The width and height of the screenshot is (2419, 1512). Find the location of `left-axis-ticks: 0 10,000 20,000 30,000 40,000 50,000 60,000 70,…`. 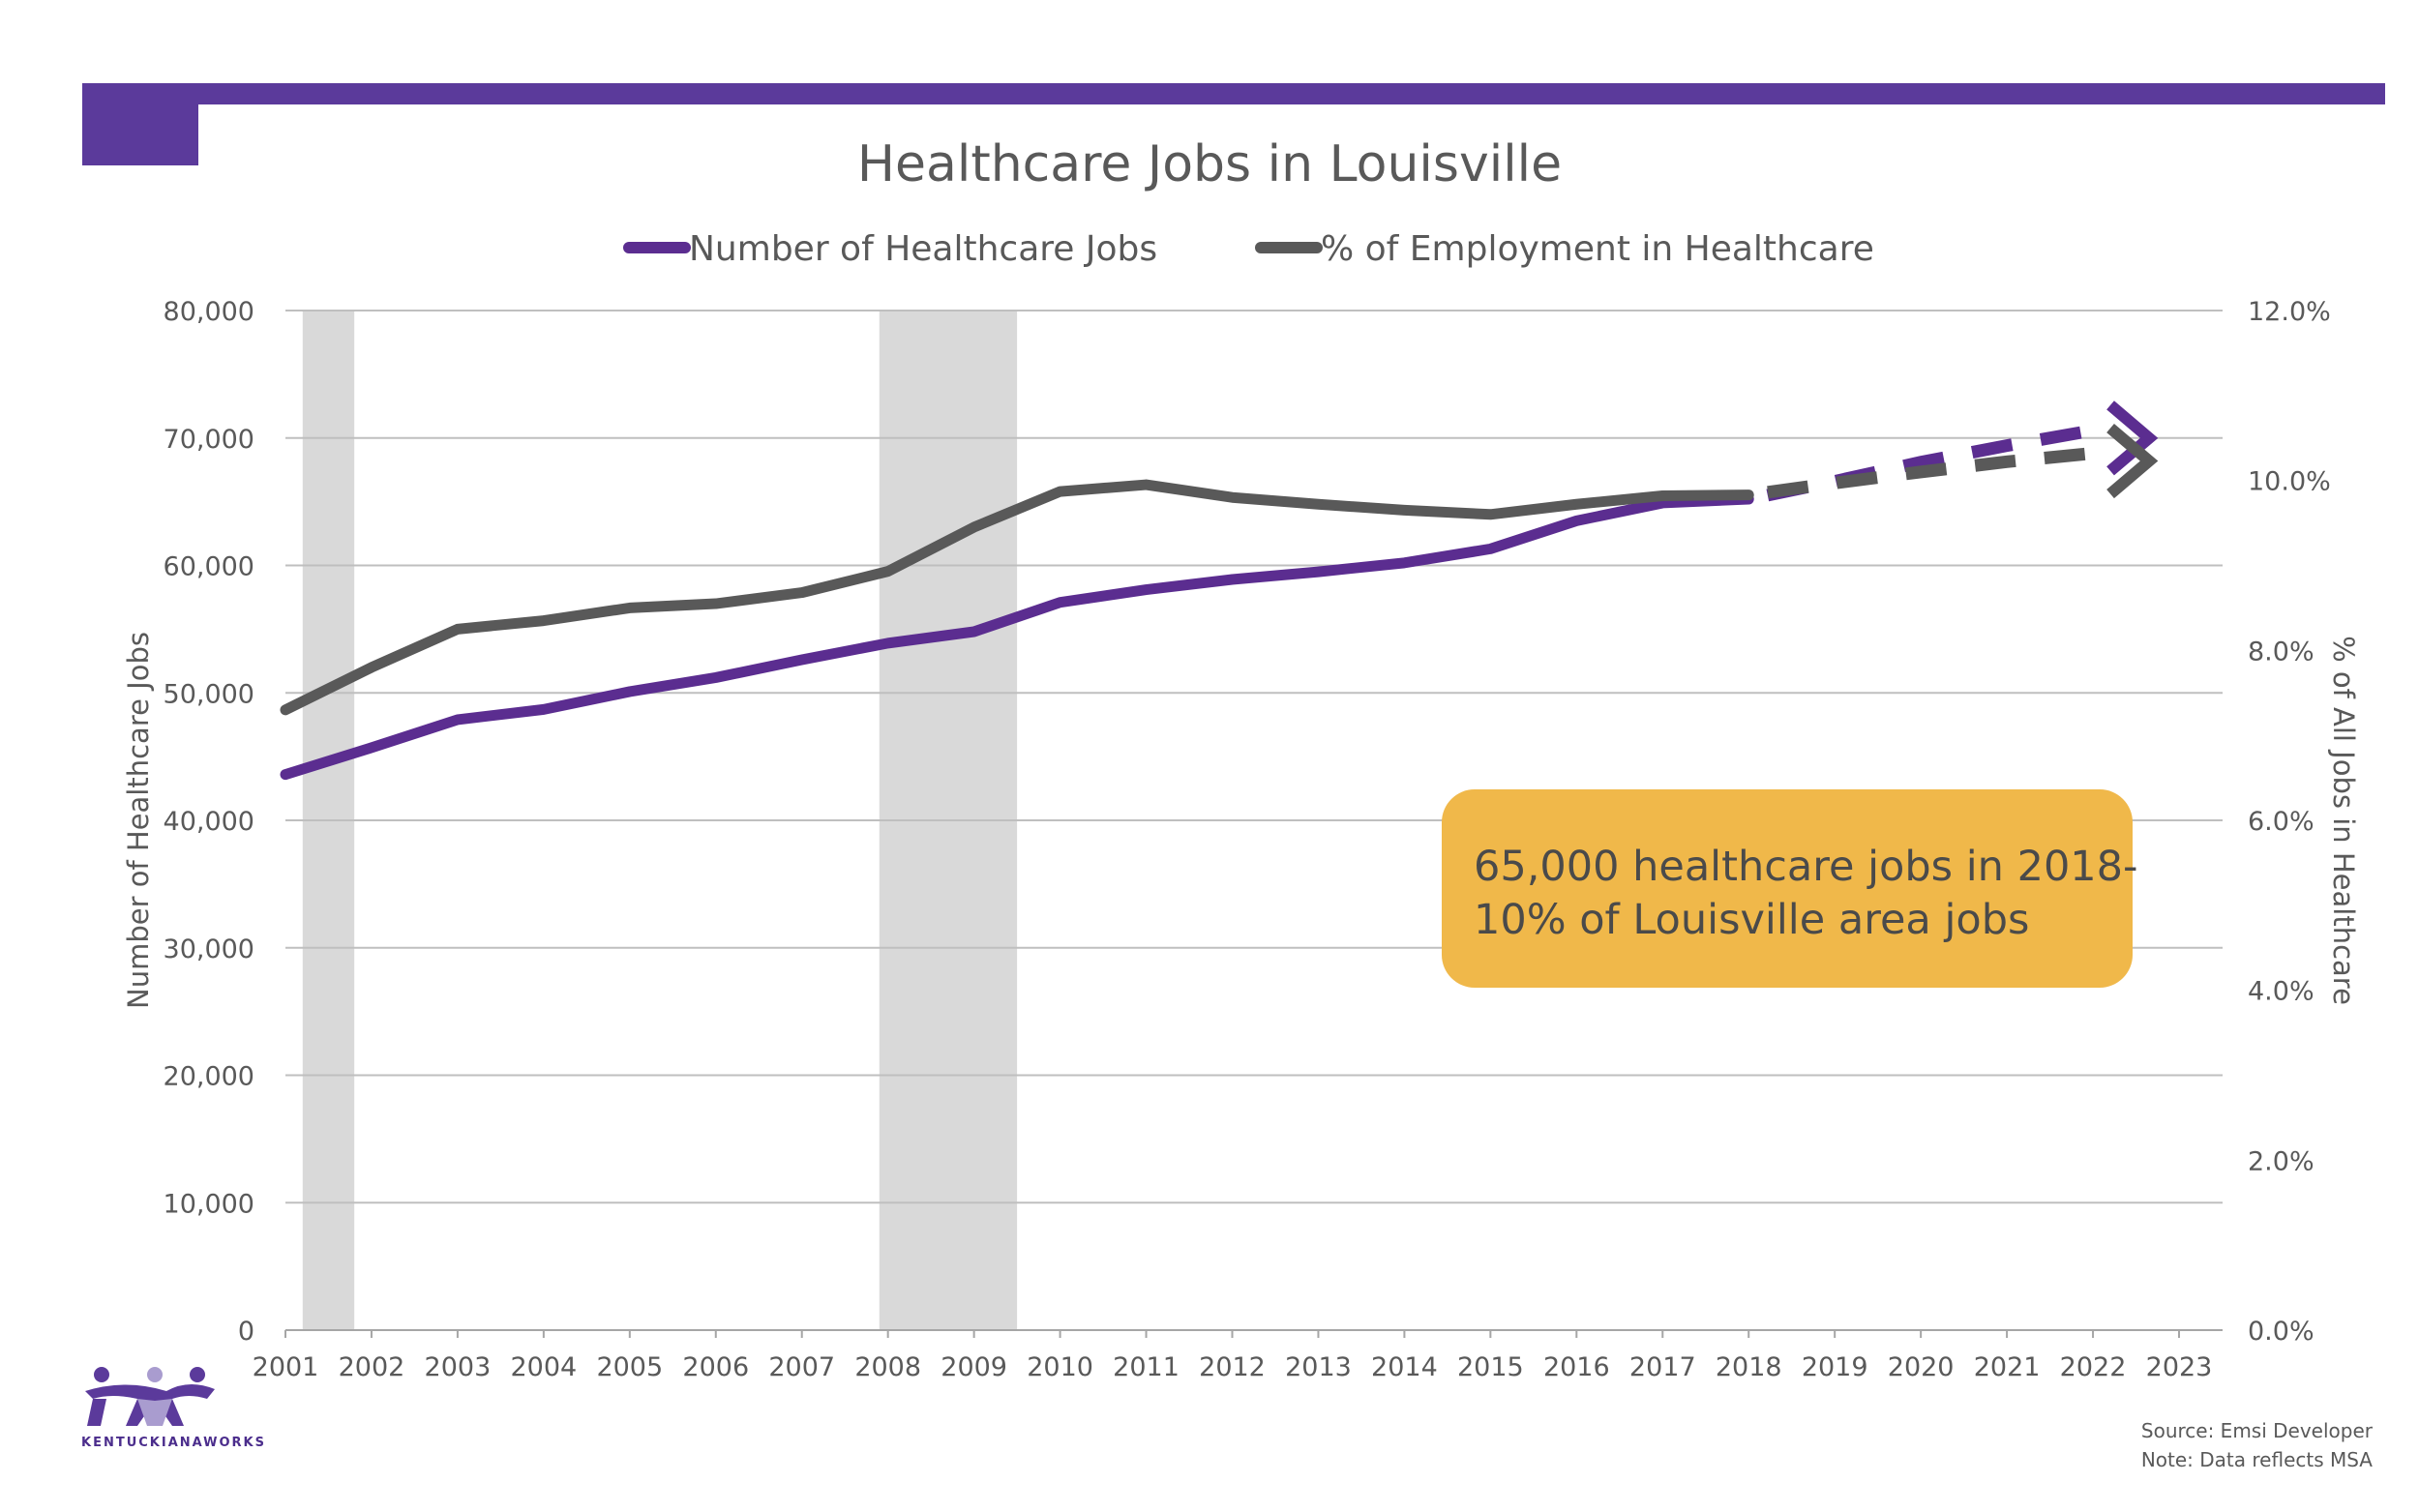

left-axis-ticks: 0 10,000 20,000 30,000 40,000 50,000 60,000 70,… is located at coordinates (209, 822).